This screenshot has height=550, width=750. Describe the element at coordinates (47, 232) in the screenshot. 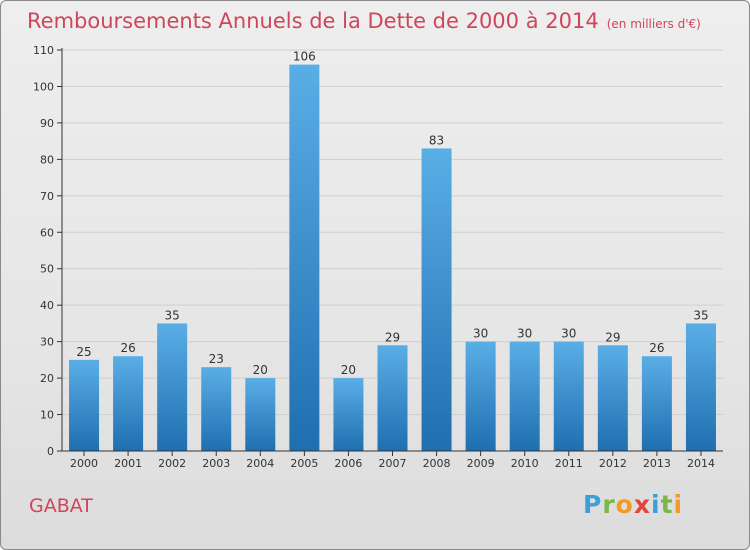

I see `y-tick-label: 60` at that location.